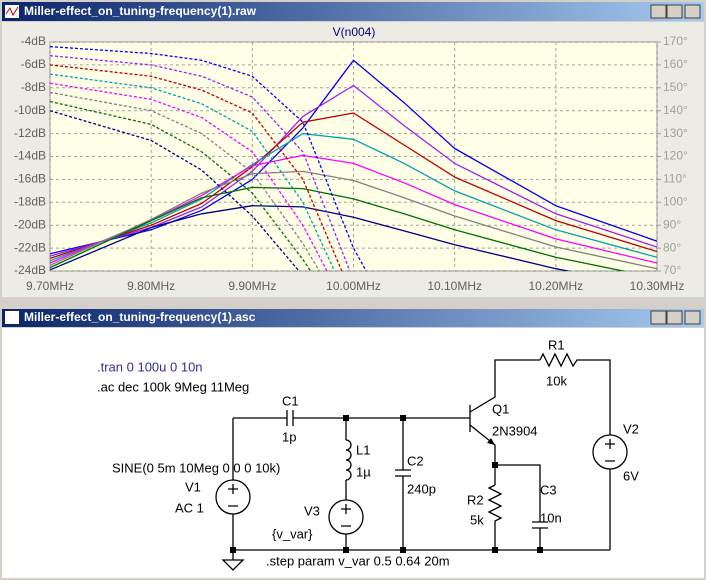 This screenshot has height=580, width=706. I want to click on c3, so click(540, 525).